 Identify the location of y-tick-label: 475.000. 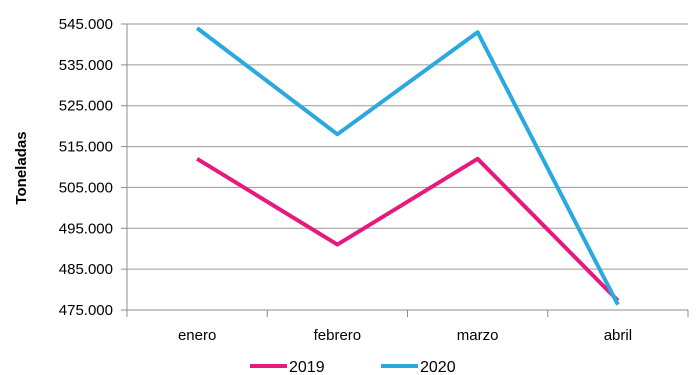
(86, 310).